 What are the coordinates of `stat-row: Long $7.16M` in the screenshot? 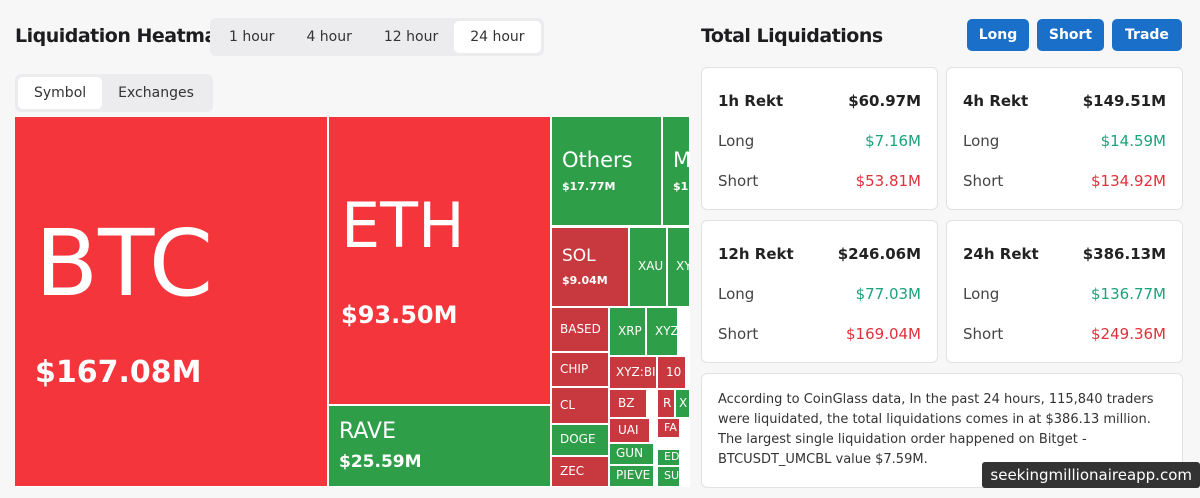 It's located at (819, 141).